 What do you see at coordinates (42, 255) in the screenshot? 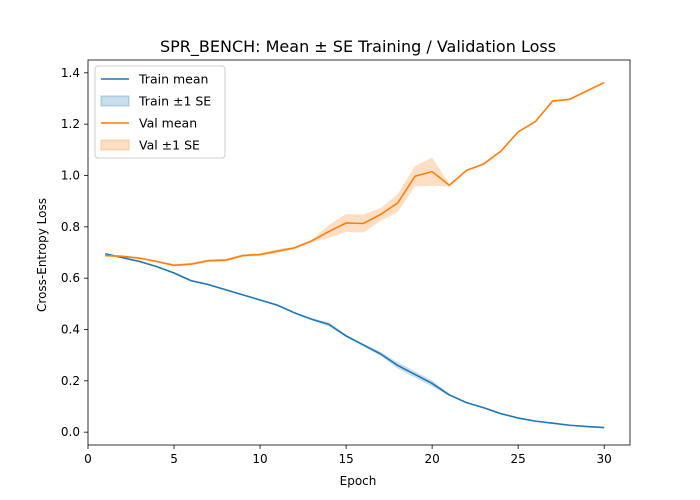
I see `y-axis-label: Cross-Entropy Loss` at bounding box center [42, 255].